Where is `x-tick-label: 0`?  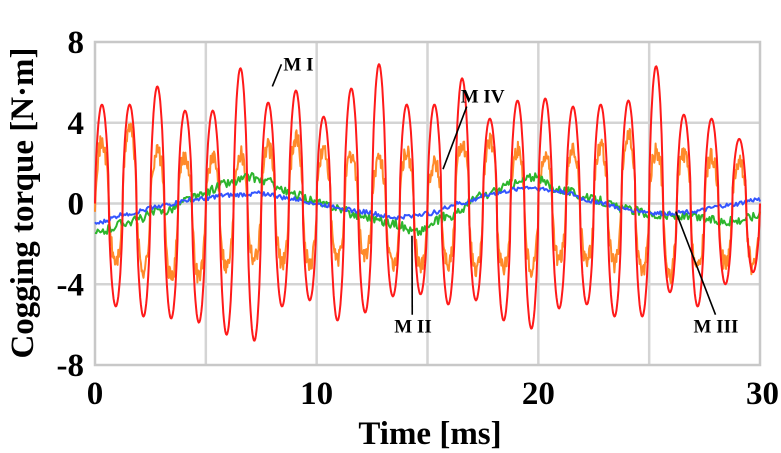 x-tick-label: 0 is located at coordinates (95, 394).